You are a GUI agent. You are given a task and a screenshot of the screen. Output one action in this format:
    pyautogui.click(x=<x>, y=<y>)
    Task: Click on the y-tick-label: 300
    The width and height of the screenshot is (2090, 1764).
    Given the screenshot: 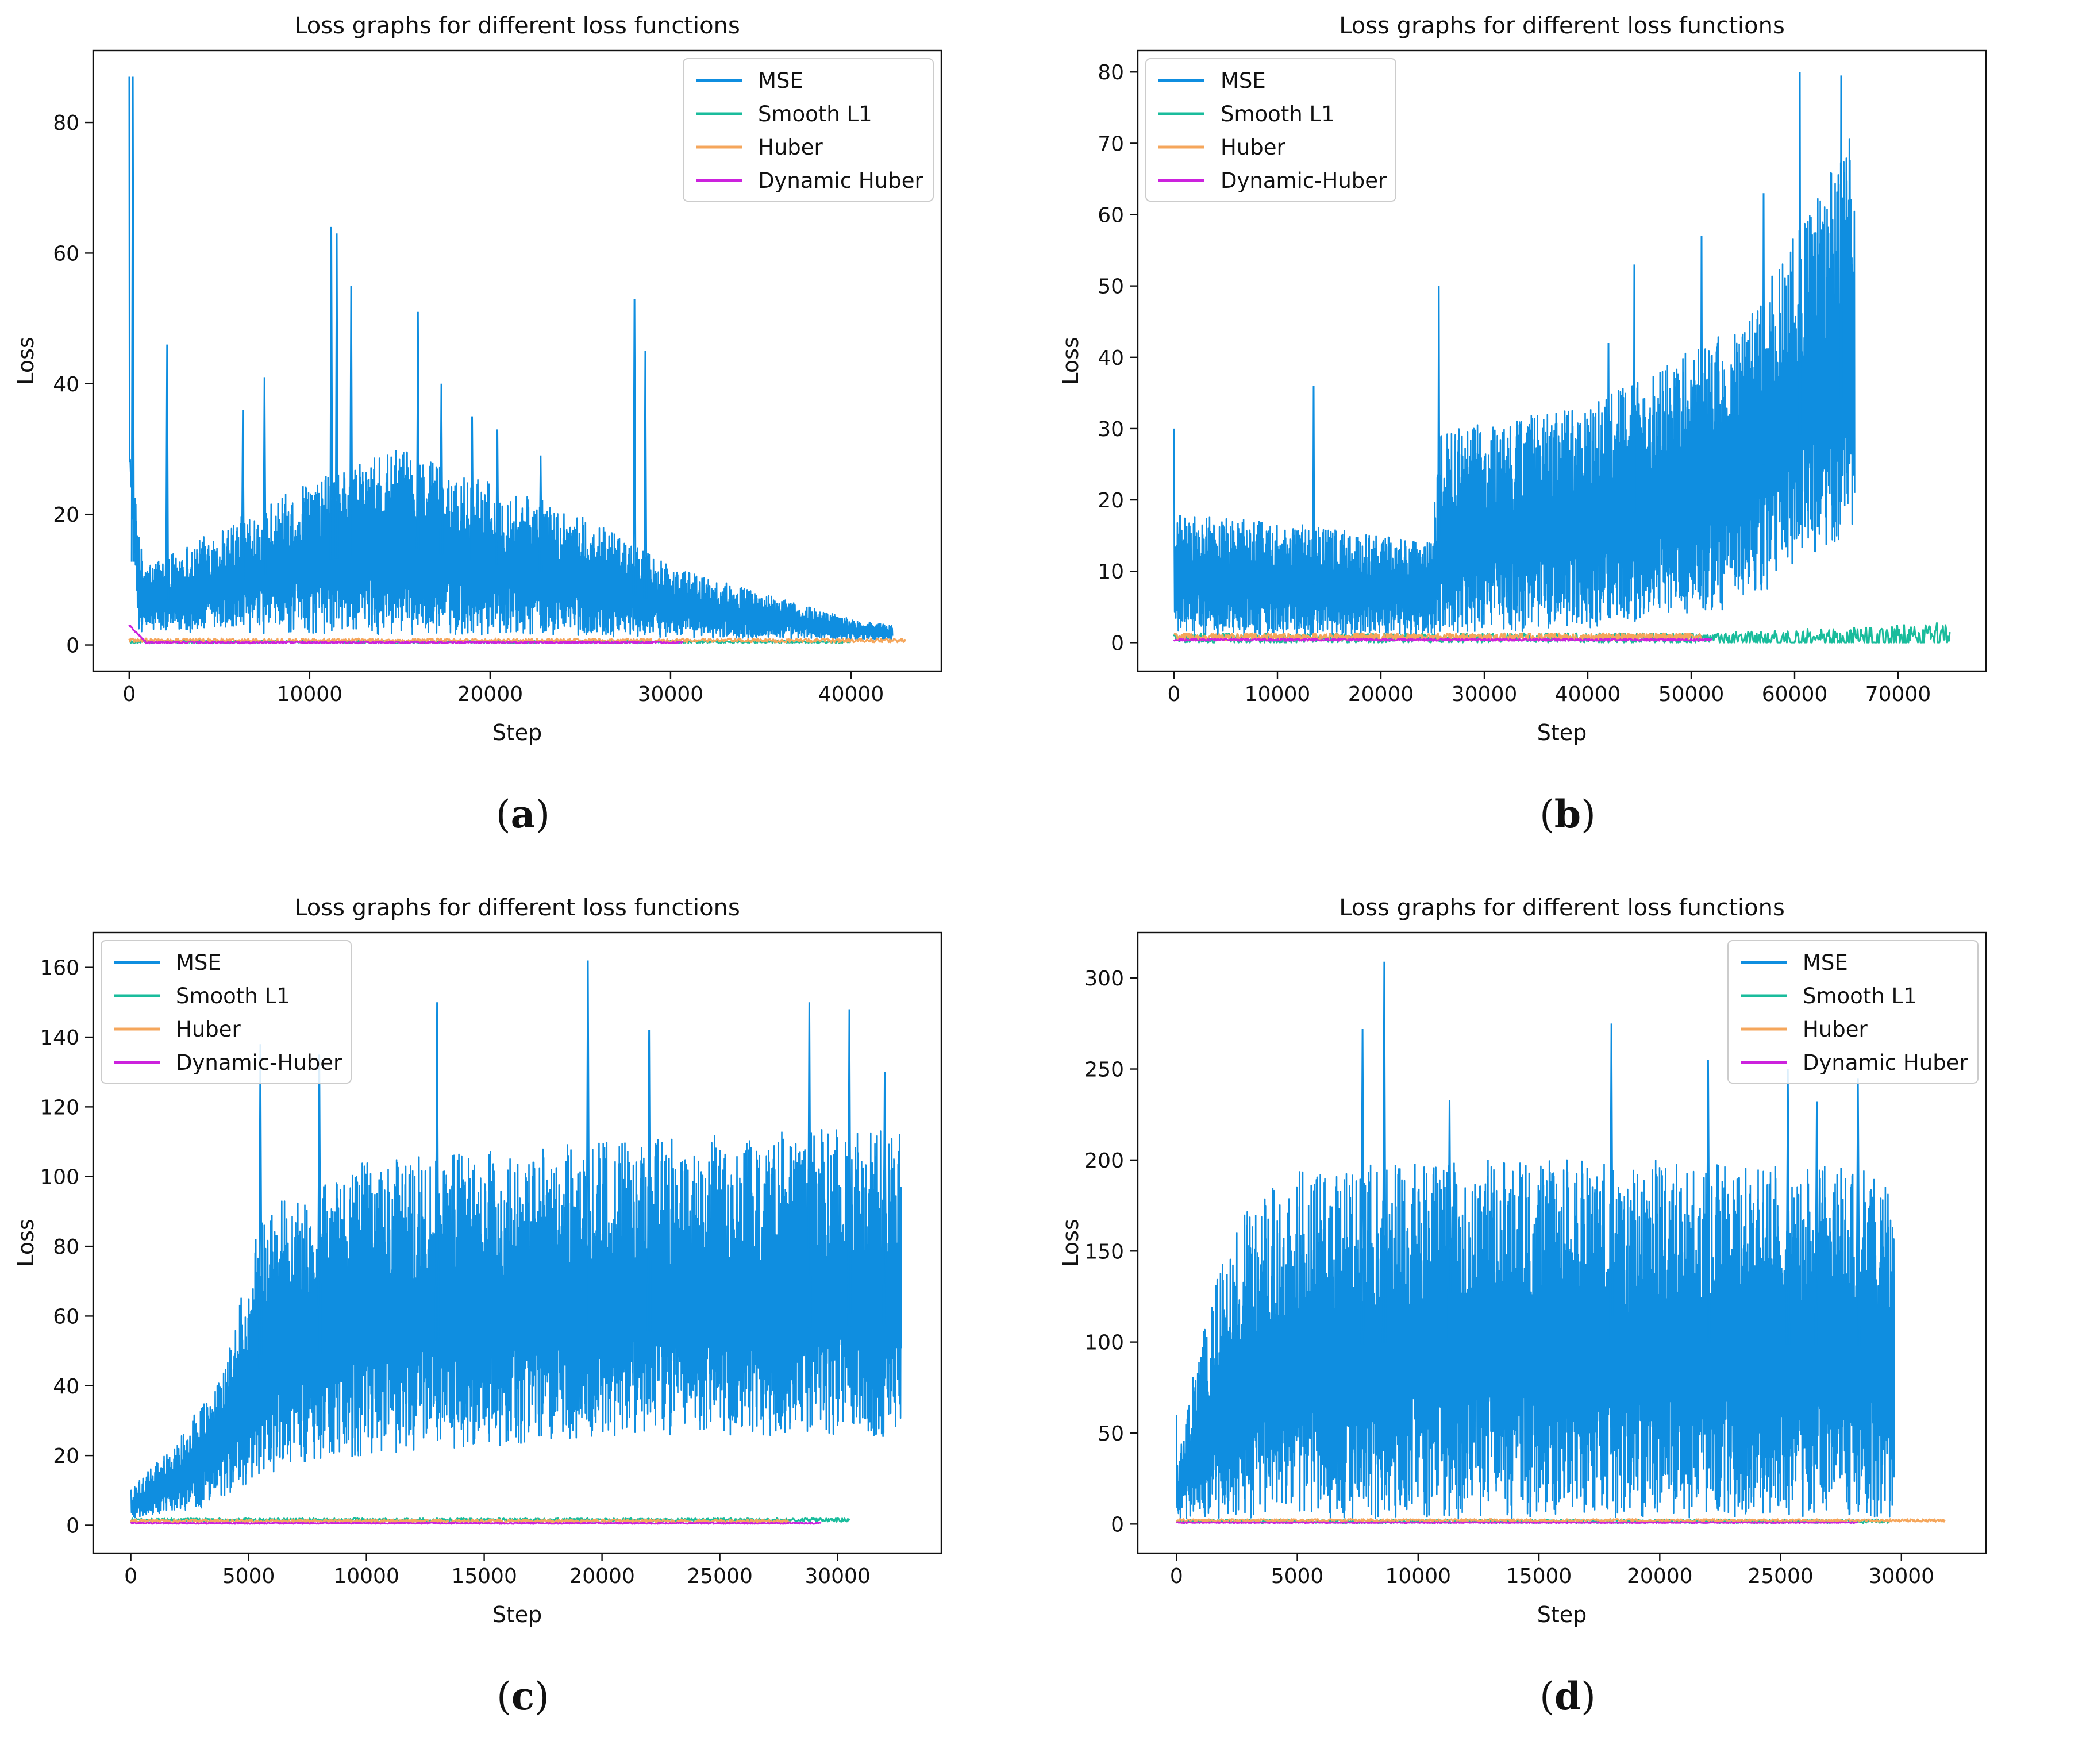 What is the action you would take?
    pyautogui.click(x=1104, y=979)
    